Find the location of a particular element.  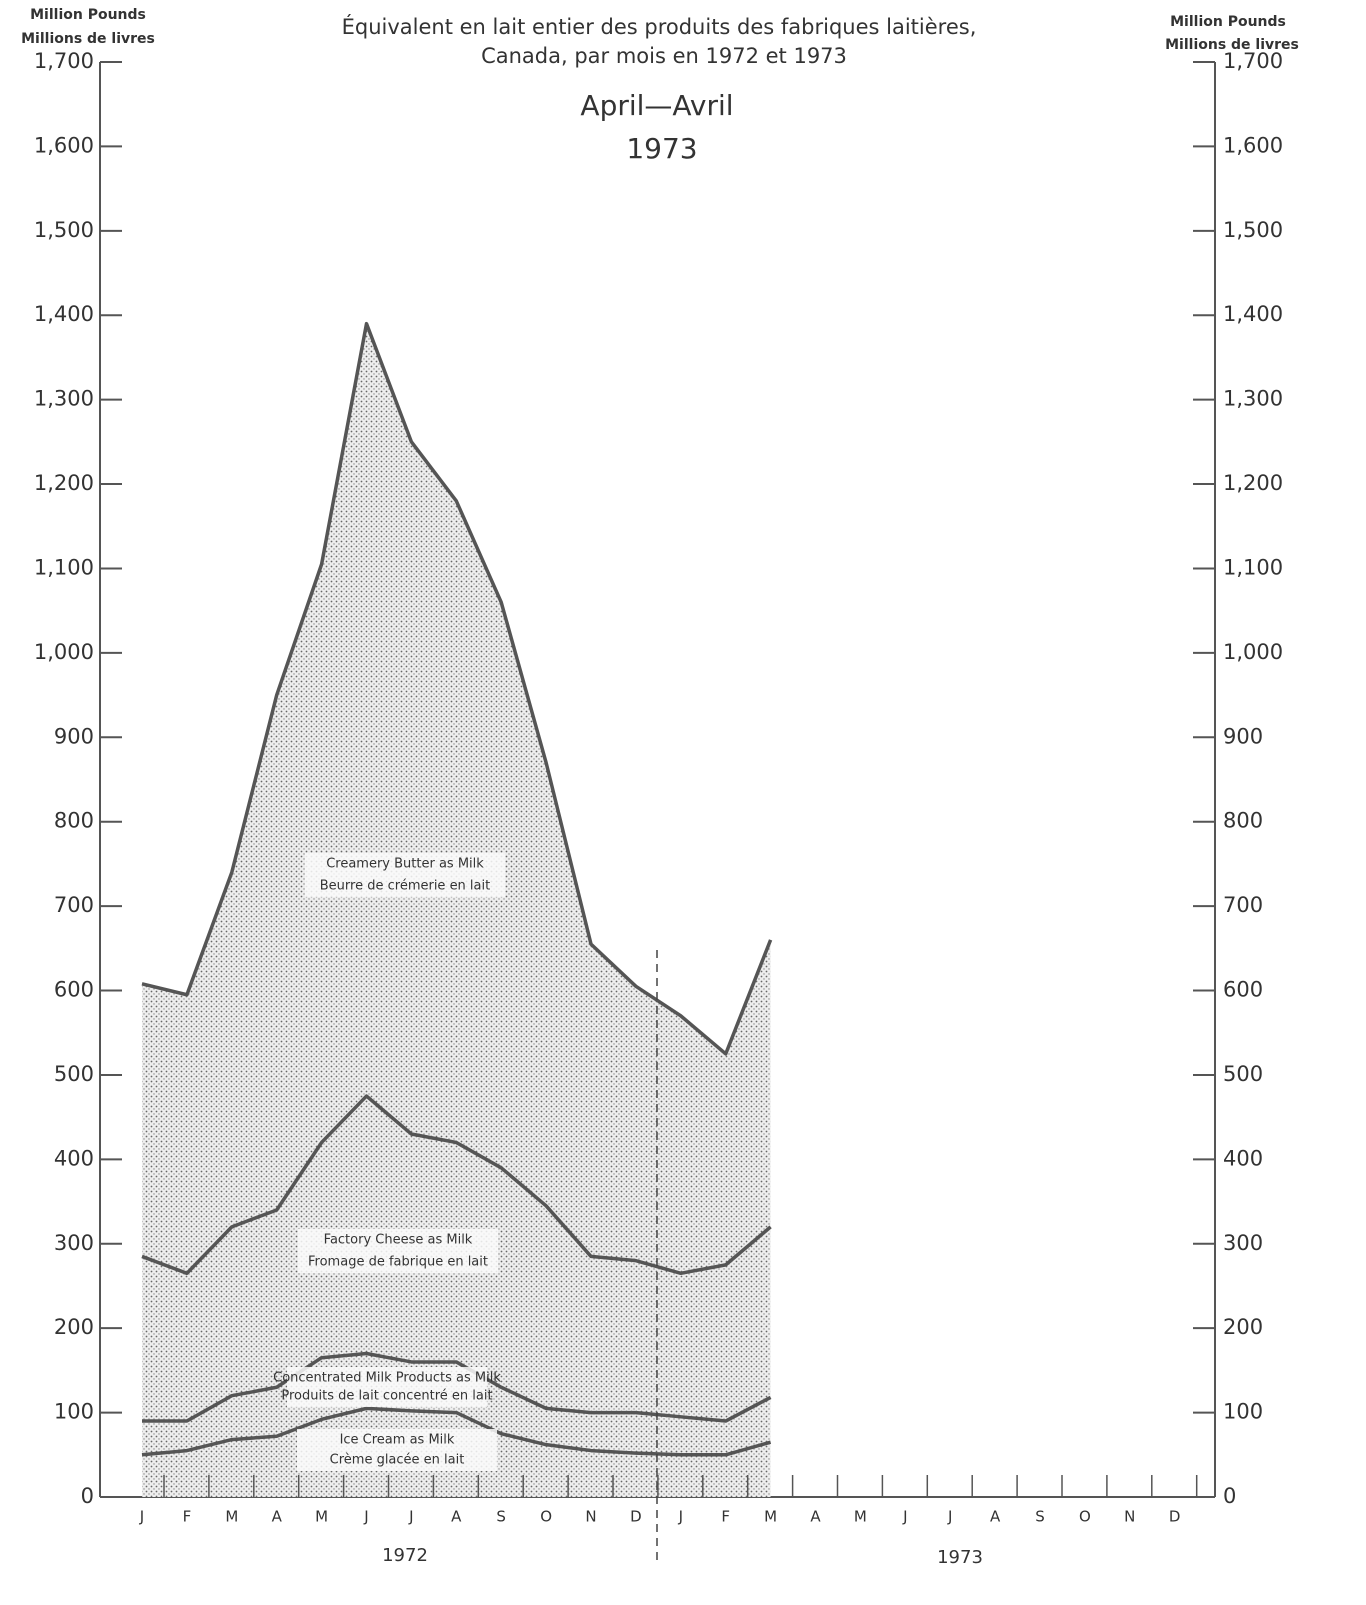

y-axis-label: Million Pounds is located at coordinates (88, 15).